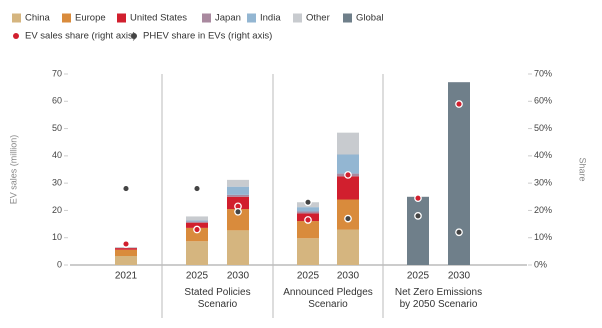 The height and width of the screenshot is (328, 602). What do you see at coordinates (543, 210) in the screenshot?
I see `y2-tick-label: 20%` at bounding box center [543, 210].